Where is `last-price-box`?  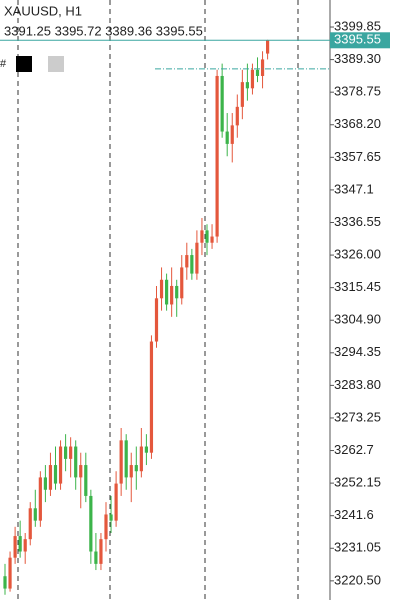
last-price-box is located at coordinates (360, 40).